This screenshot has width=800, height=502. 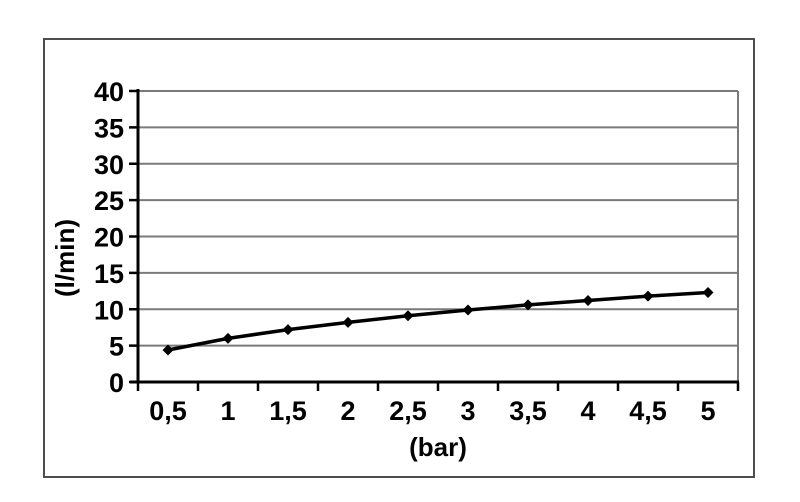 I want to click on x-tick-label: 2,5, so click(x=408, y=411).